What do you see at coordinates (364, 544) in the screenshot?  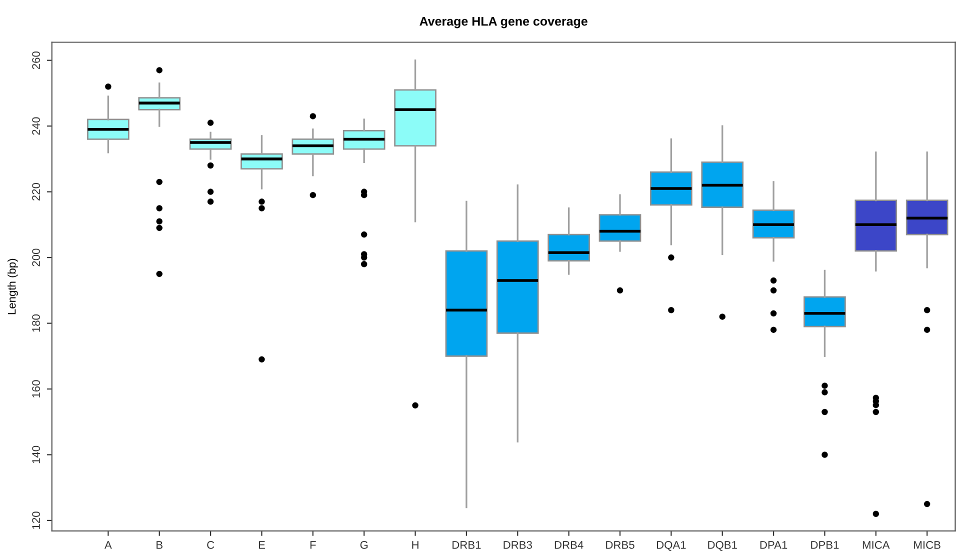 I see `x-tick-label: G` at bounding box center [364, 544].